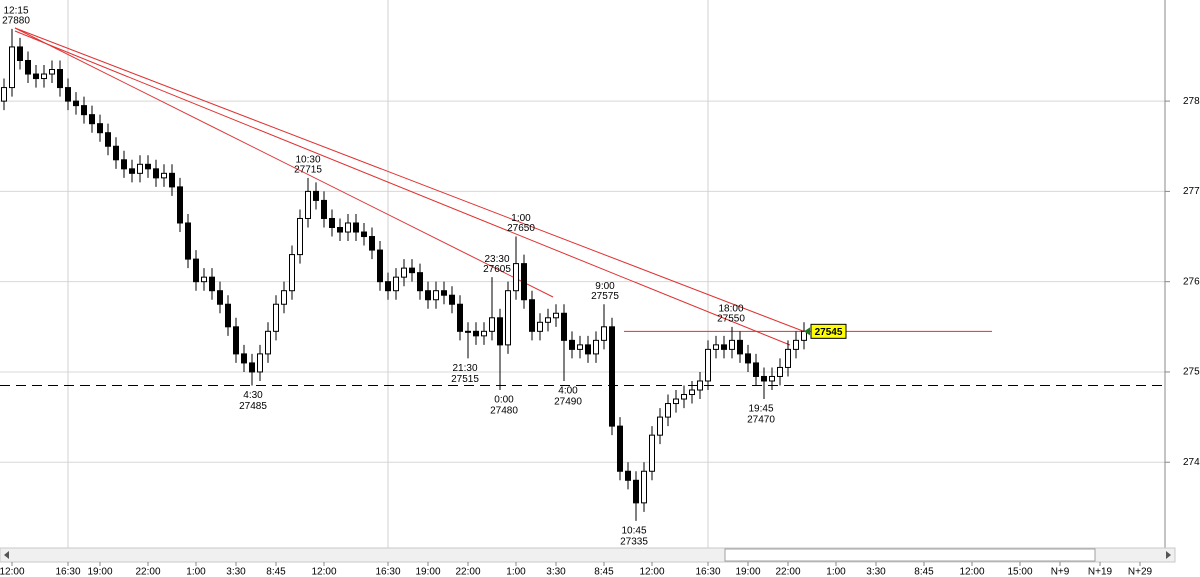  I want to click on price-tag-label: 27545, so click(829, 332).